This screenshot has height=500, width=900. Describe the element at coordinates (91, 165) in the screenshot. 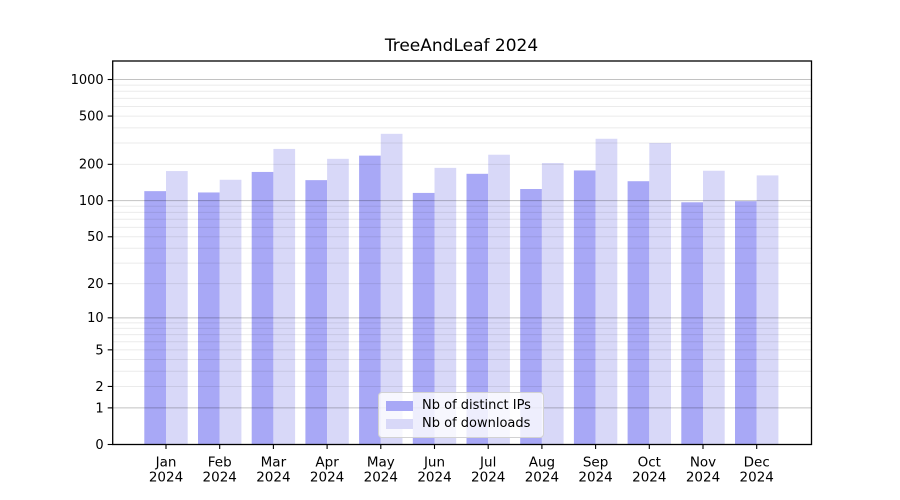

I see `y-tick-label: 200` at that location.